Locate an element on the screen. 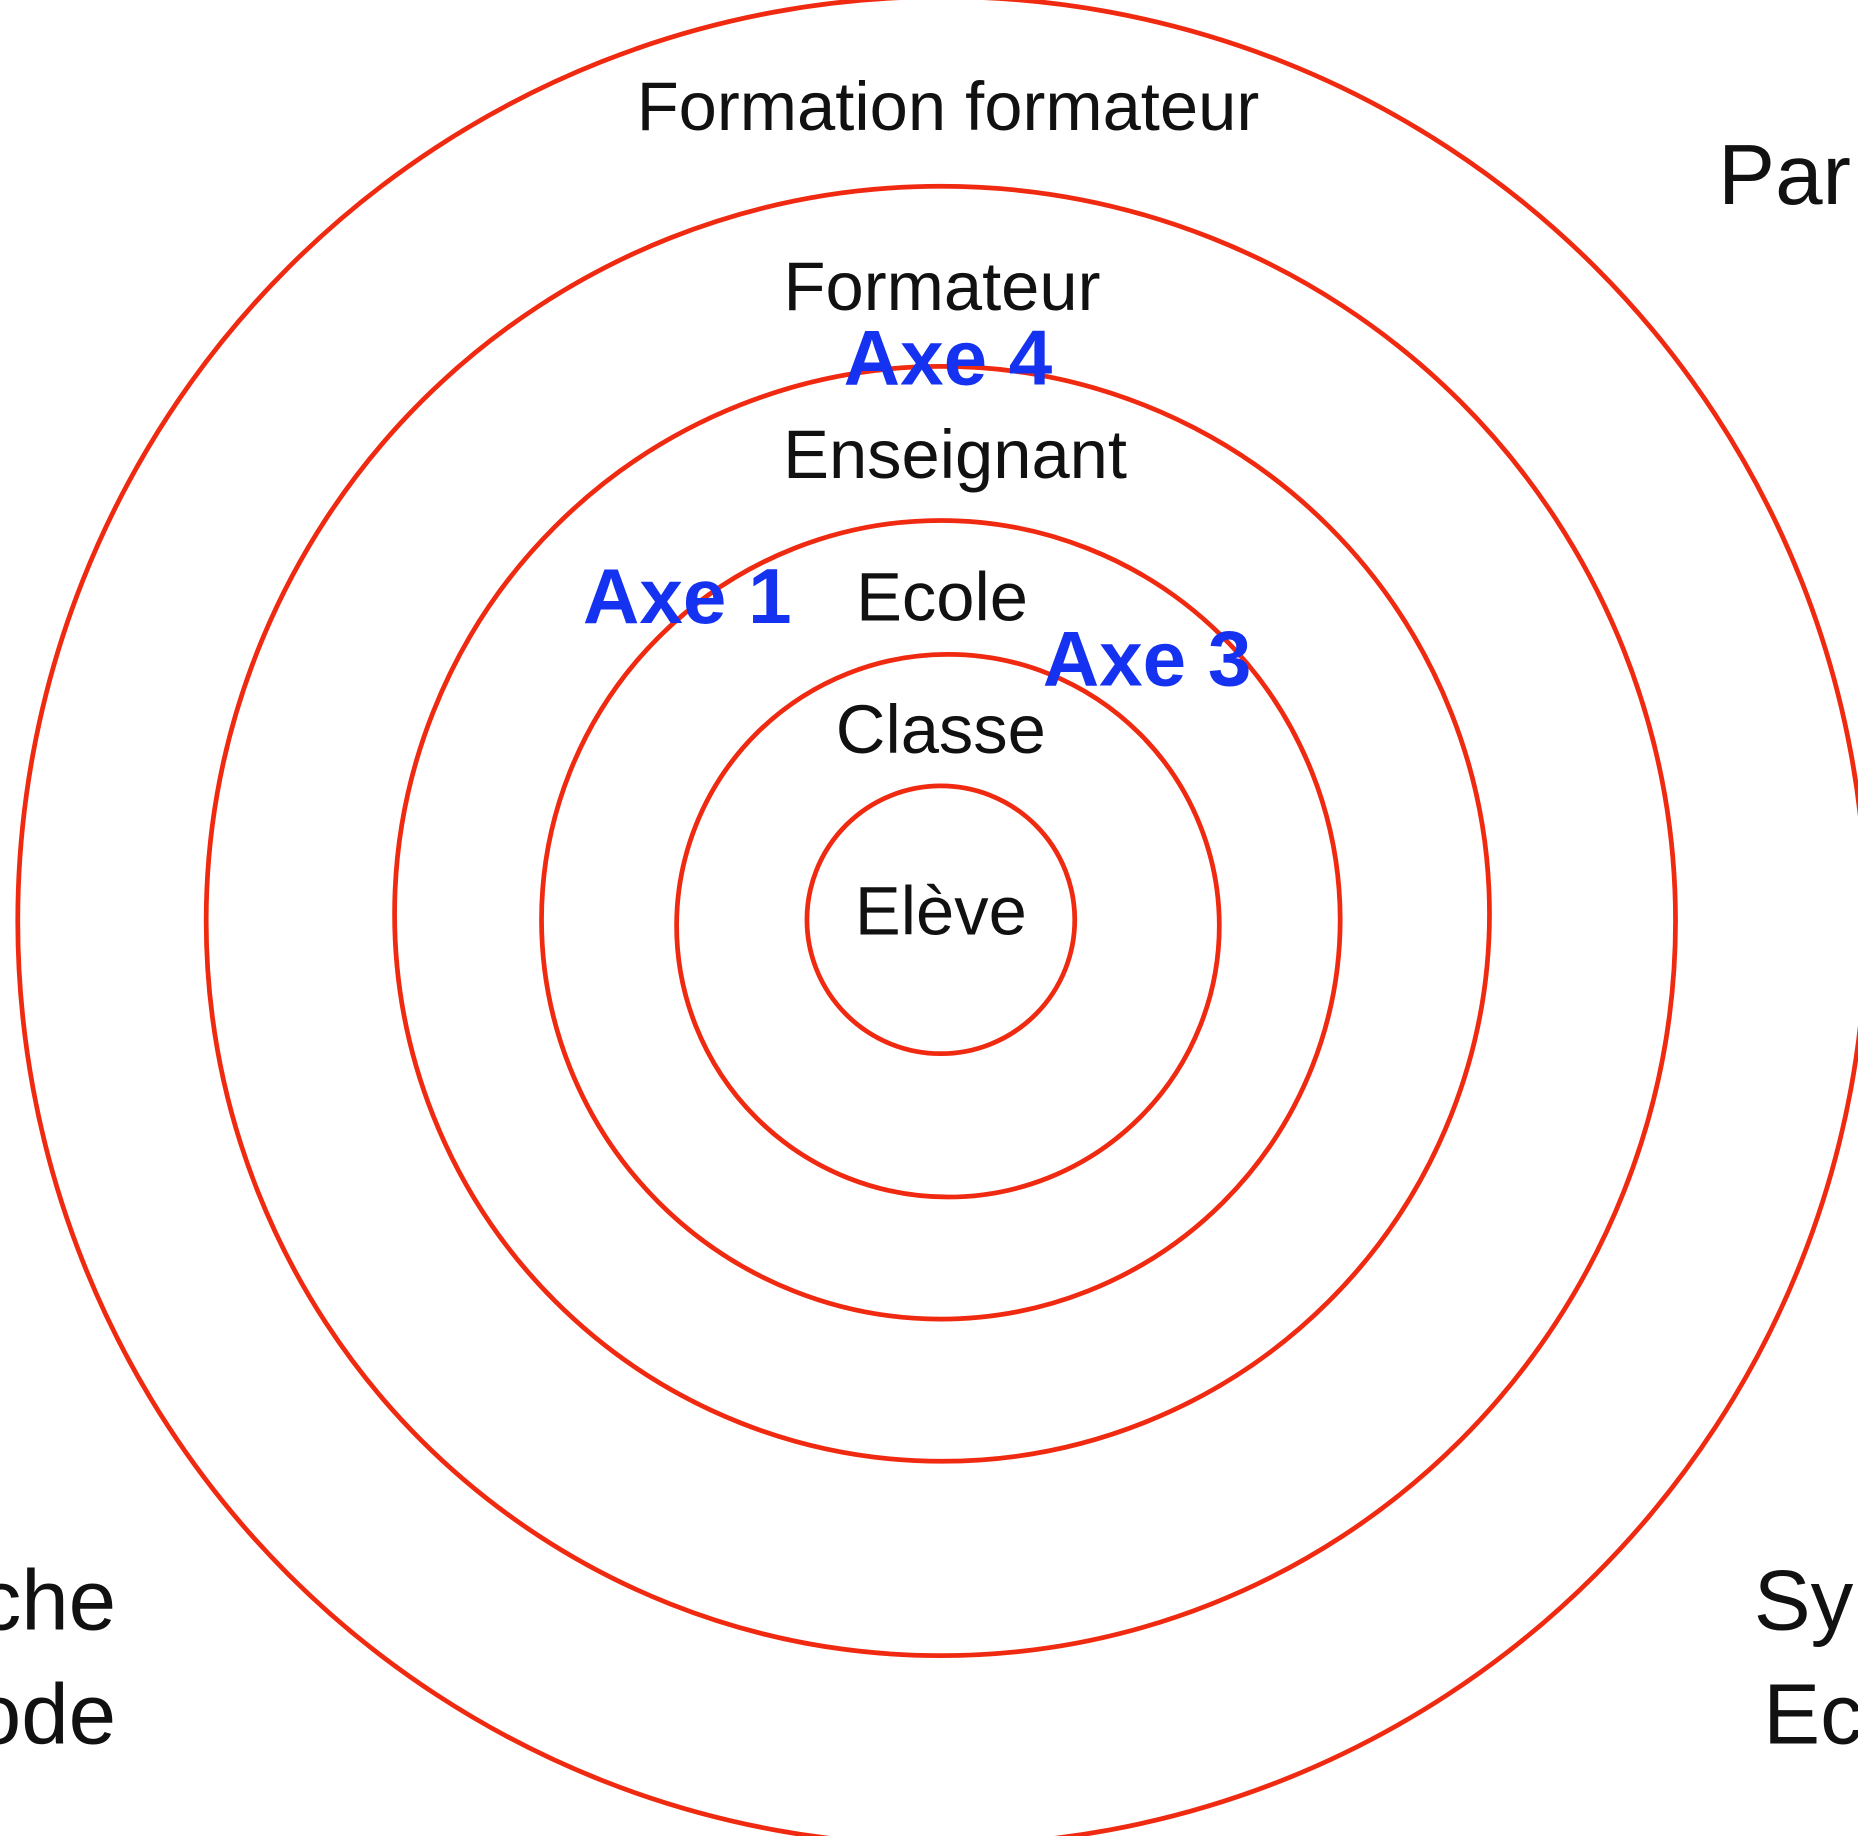 This screenshot has height=1836, width=1858. axis-label: Axe 1 is located at coordinates (687, 596).